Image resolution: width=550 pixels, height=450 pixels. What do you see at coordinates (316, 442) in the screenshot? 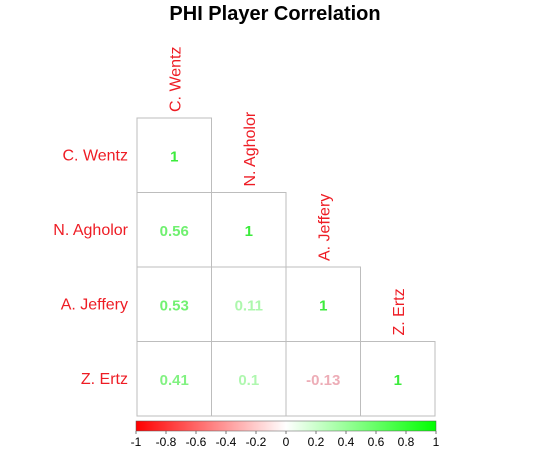
I see `colorbar-tick-label: 0.2` at bounding box center [316, 442].